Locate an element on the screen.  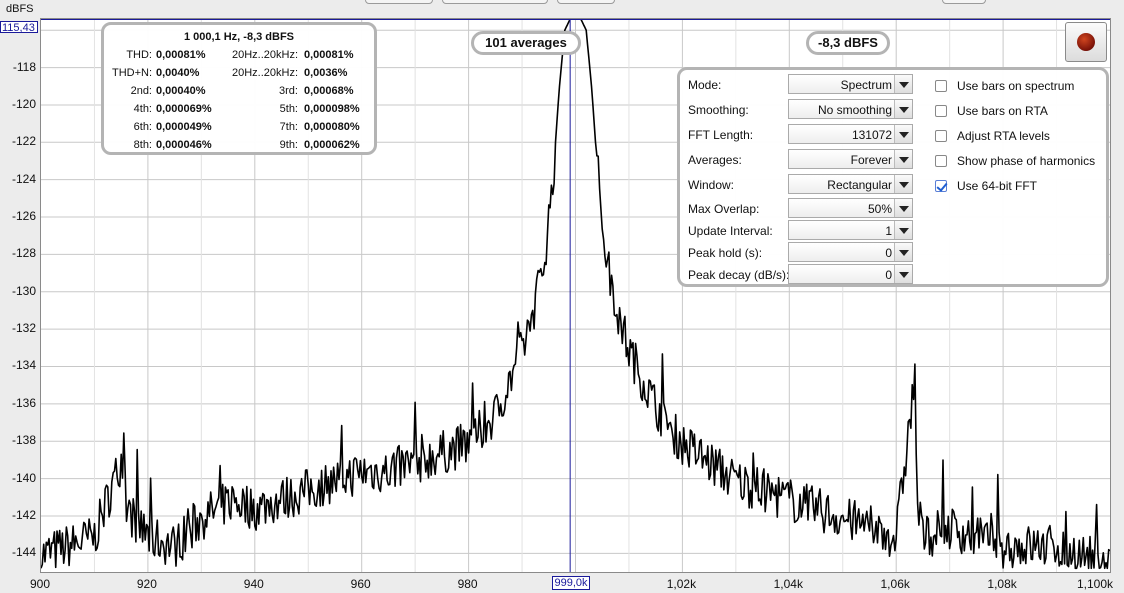
setting-dropdown-value: Rectangular is located at coordinates (859, 185).